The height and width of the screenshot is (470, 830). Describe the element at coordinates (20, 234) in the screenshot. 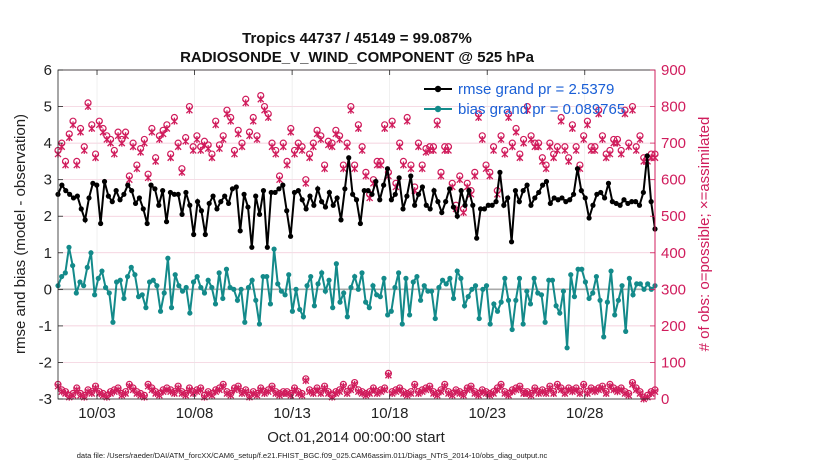

I see `y-axis-left-label: rmse and bias (model - observation)` at that location.